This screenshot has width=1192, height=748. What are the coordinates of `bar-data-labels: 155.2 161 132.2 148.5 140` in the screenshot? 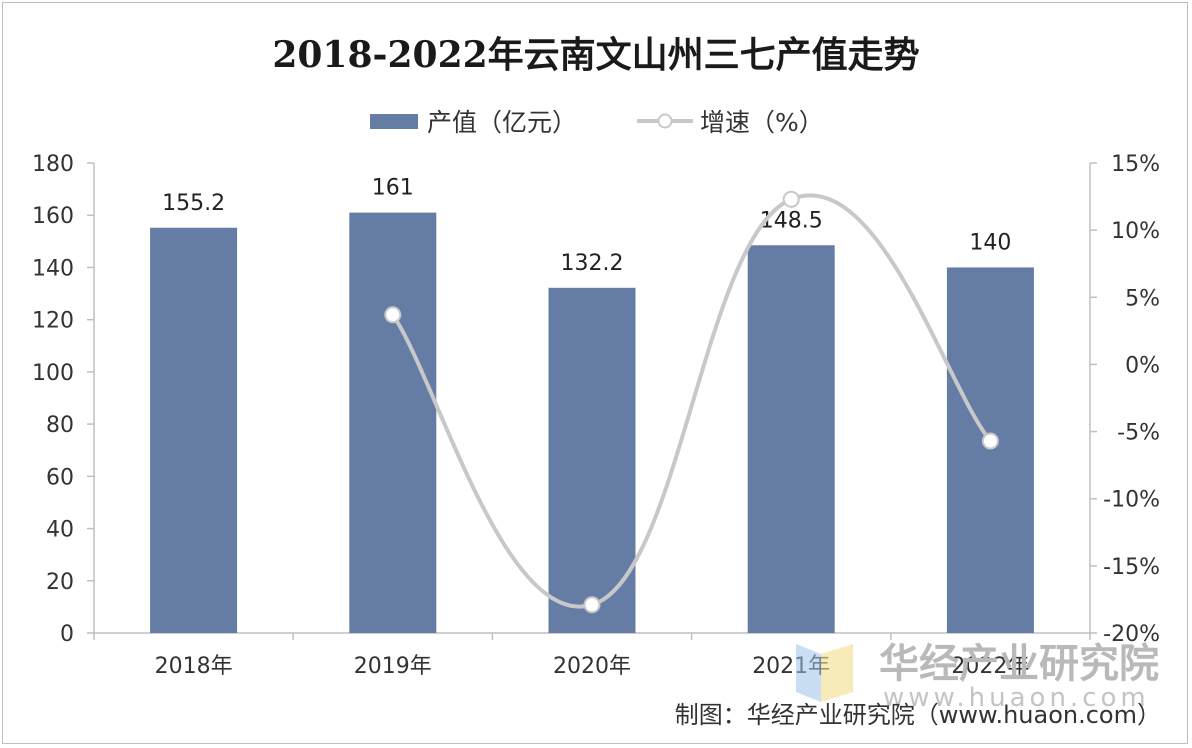 It's located at (586, 226).